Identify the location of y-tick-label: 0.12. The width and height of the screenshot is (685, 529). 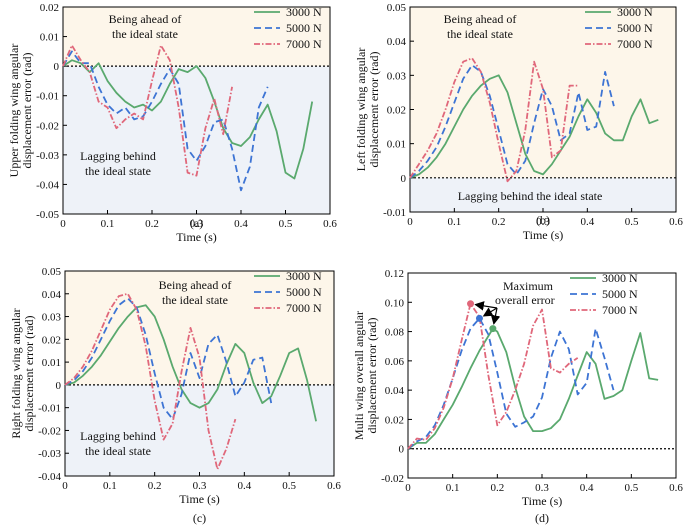
(394, 274).